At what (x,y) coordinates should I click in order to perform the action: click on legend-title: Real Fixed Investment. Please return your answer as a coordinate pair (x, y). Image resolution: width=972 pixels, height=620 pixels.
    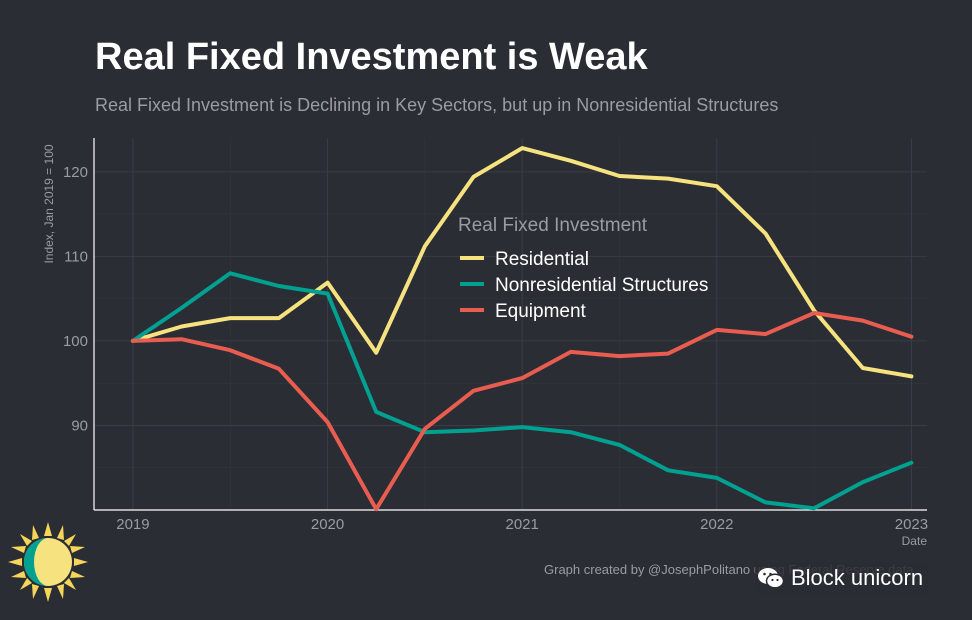
    Looking at the image, I should click on (553, 225).